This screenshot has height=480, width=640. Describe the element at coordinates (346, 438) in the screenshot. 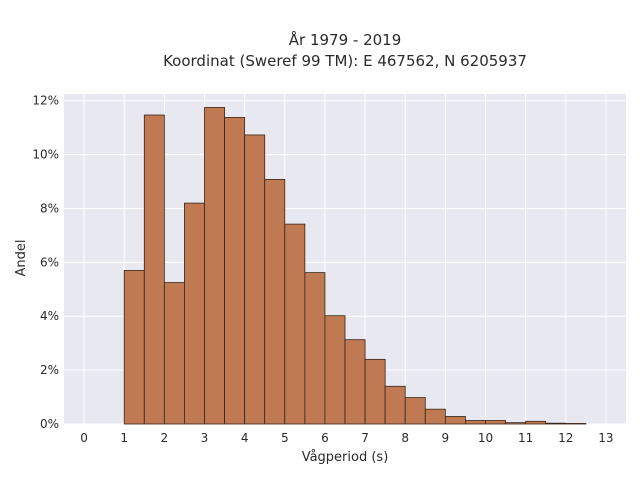

I see `x-axis-ticks: 0 1 2 3 4 5 6 7 8 9 10 11 12 13` at that location.